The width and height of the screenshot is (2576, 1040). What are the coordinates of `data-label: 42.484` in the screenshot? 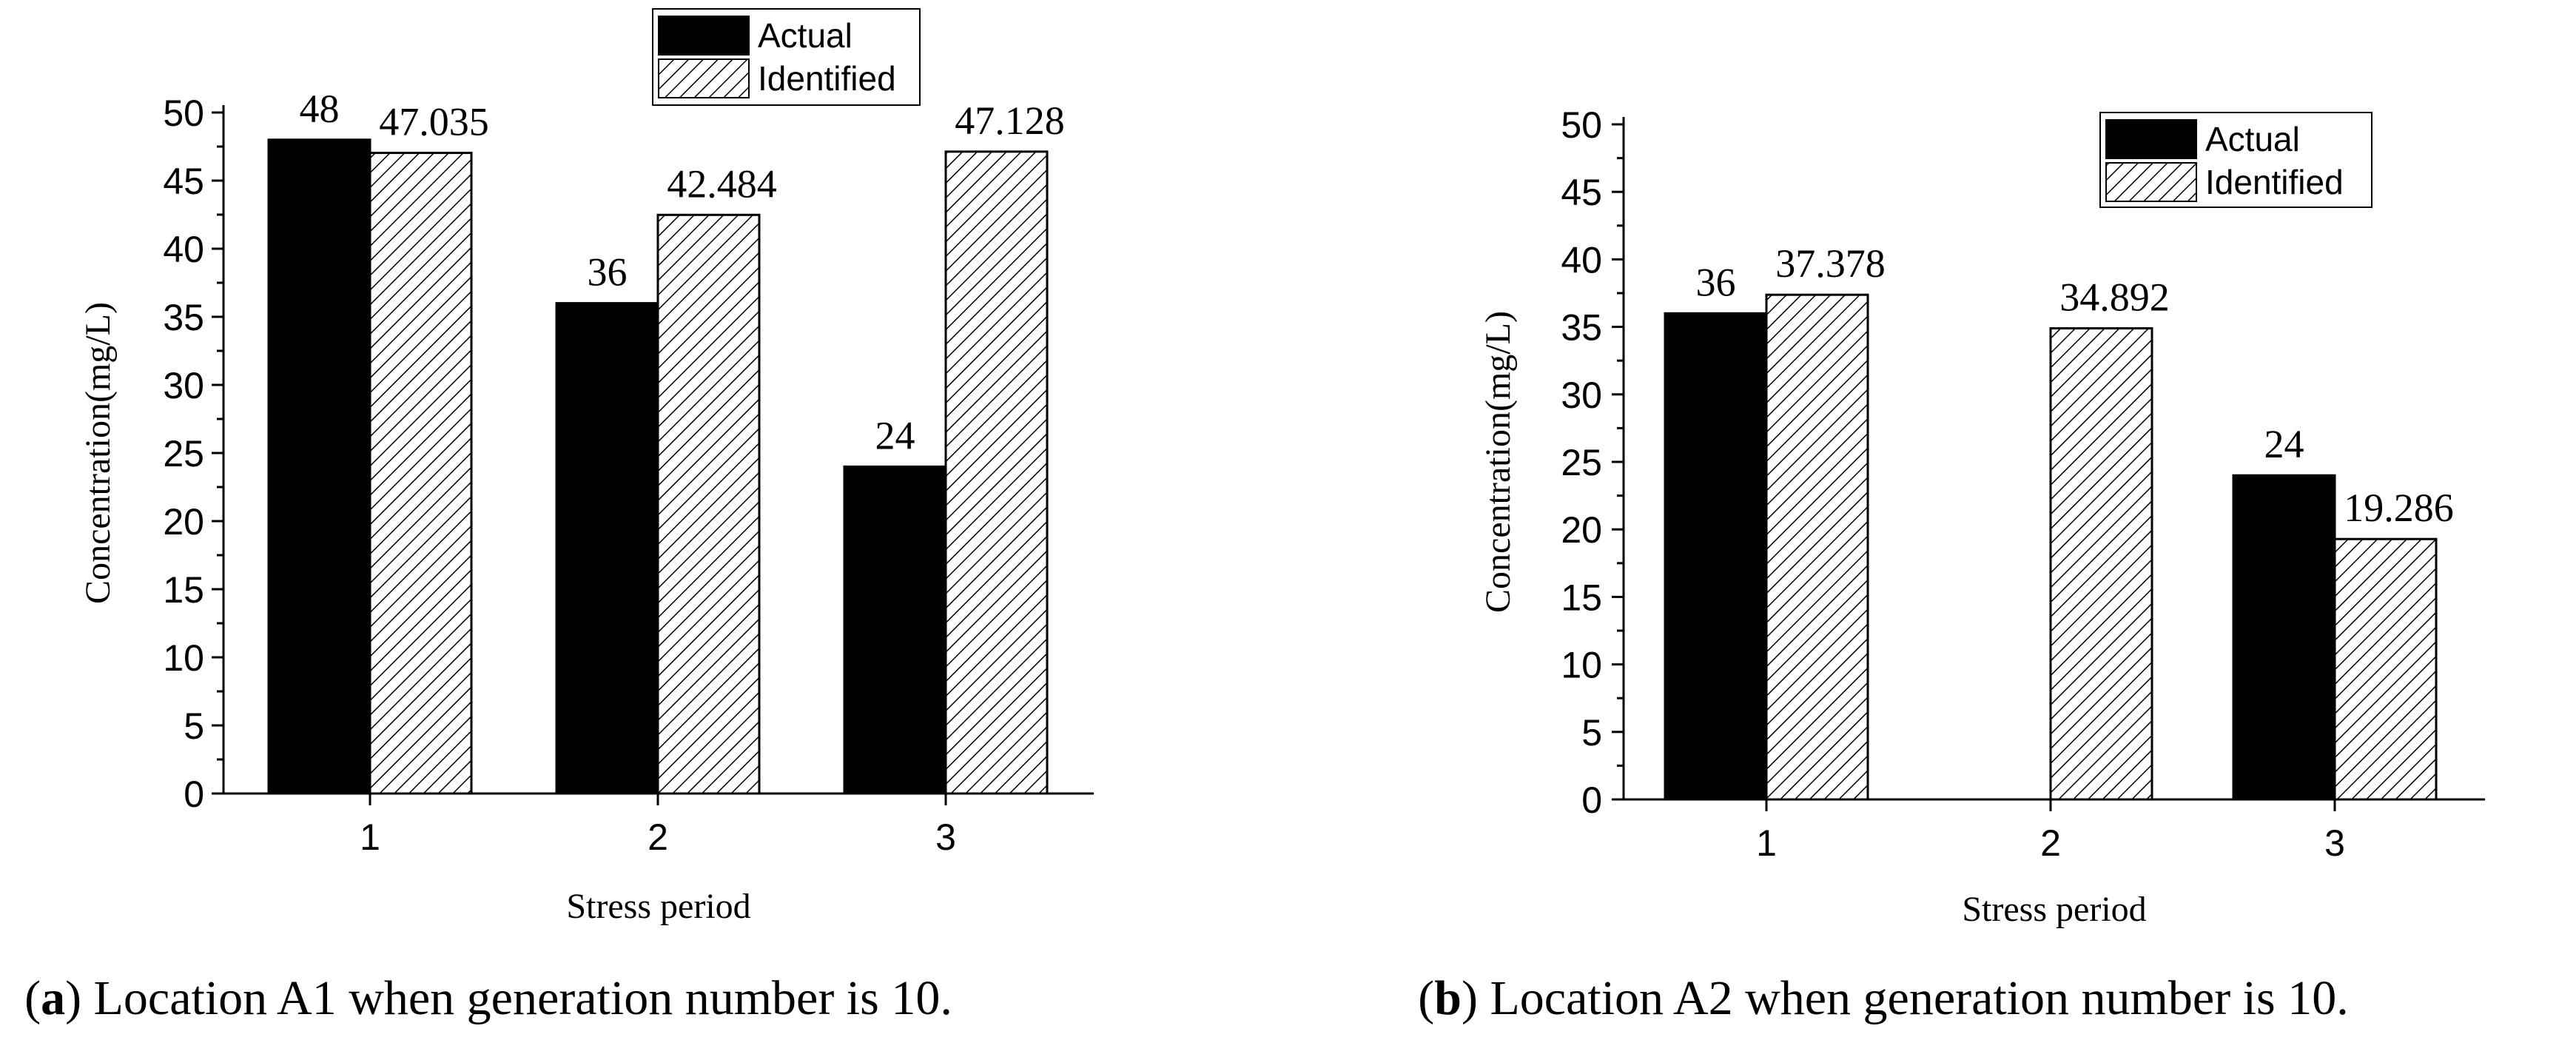 It's located at (722, 183).